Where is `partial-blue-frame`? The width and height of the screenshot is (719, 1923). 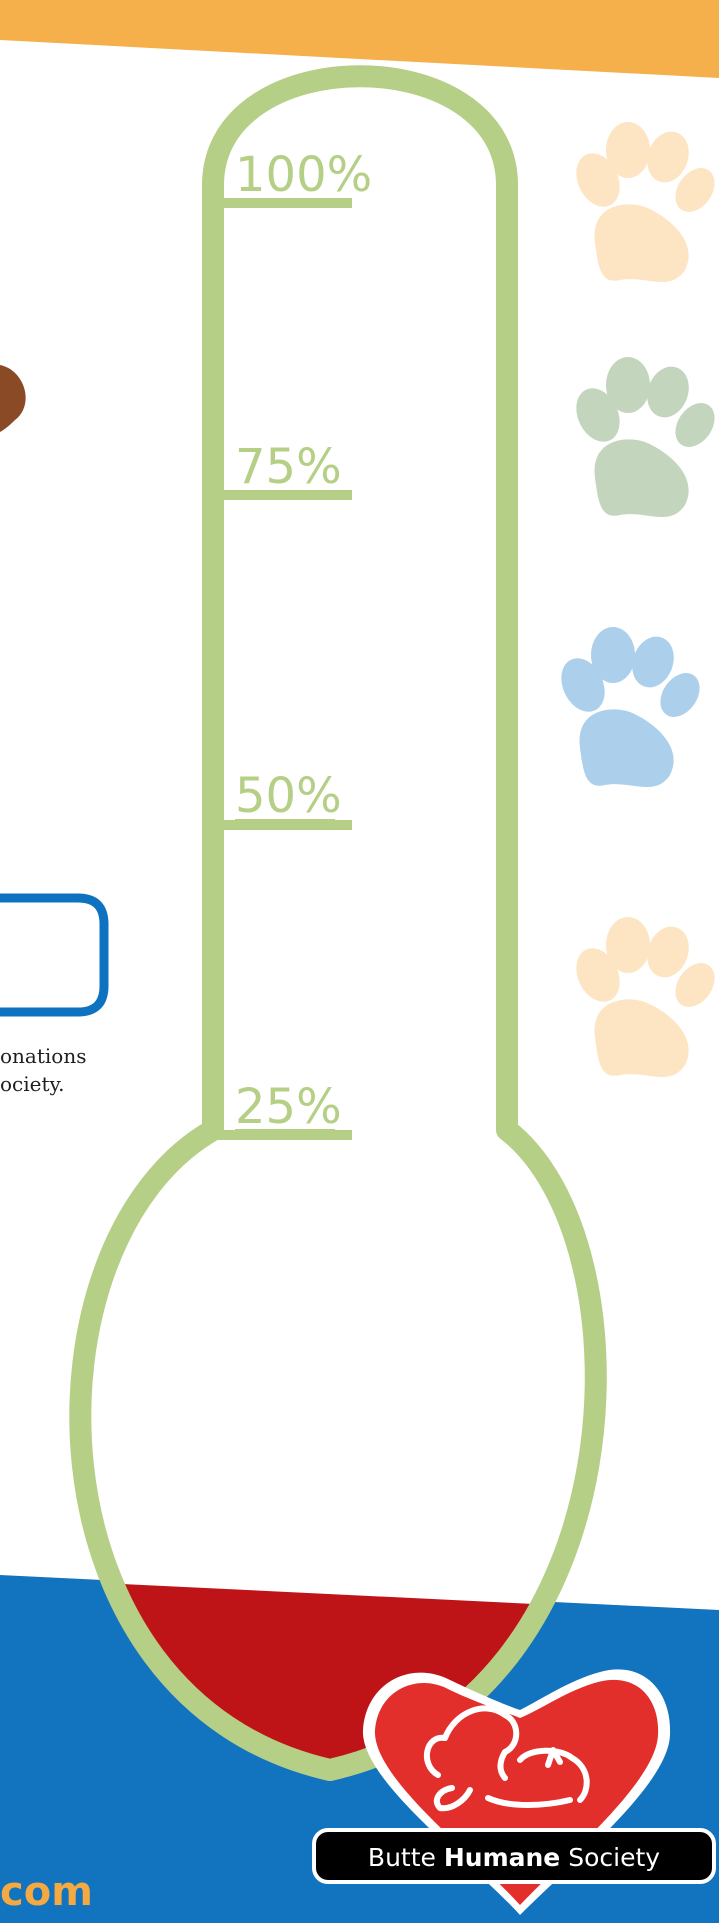 partial-blue-frame is located at coordinates (54, 955).